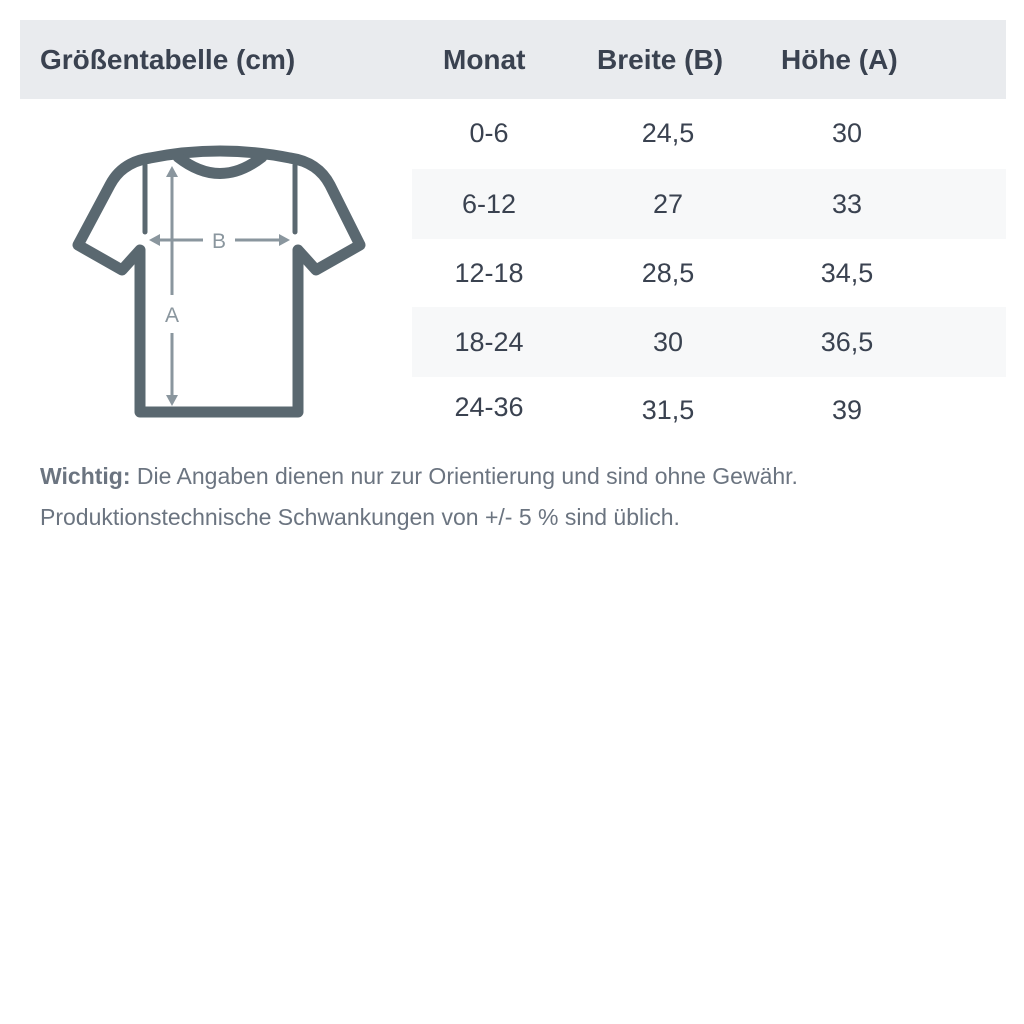 The width and height of the screenshot is (1024, 1024). What do you see at coordinates (489, 204) in the screenshot?
I see `cell-month: 6-12` at bounding box center [489, 204].